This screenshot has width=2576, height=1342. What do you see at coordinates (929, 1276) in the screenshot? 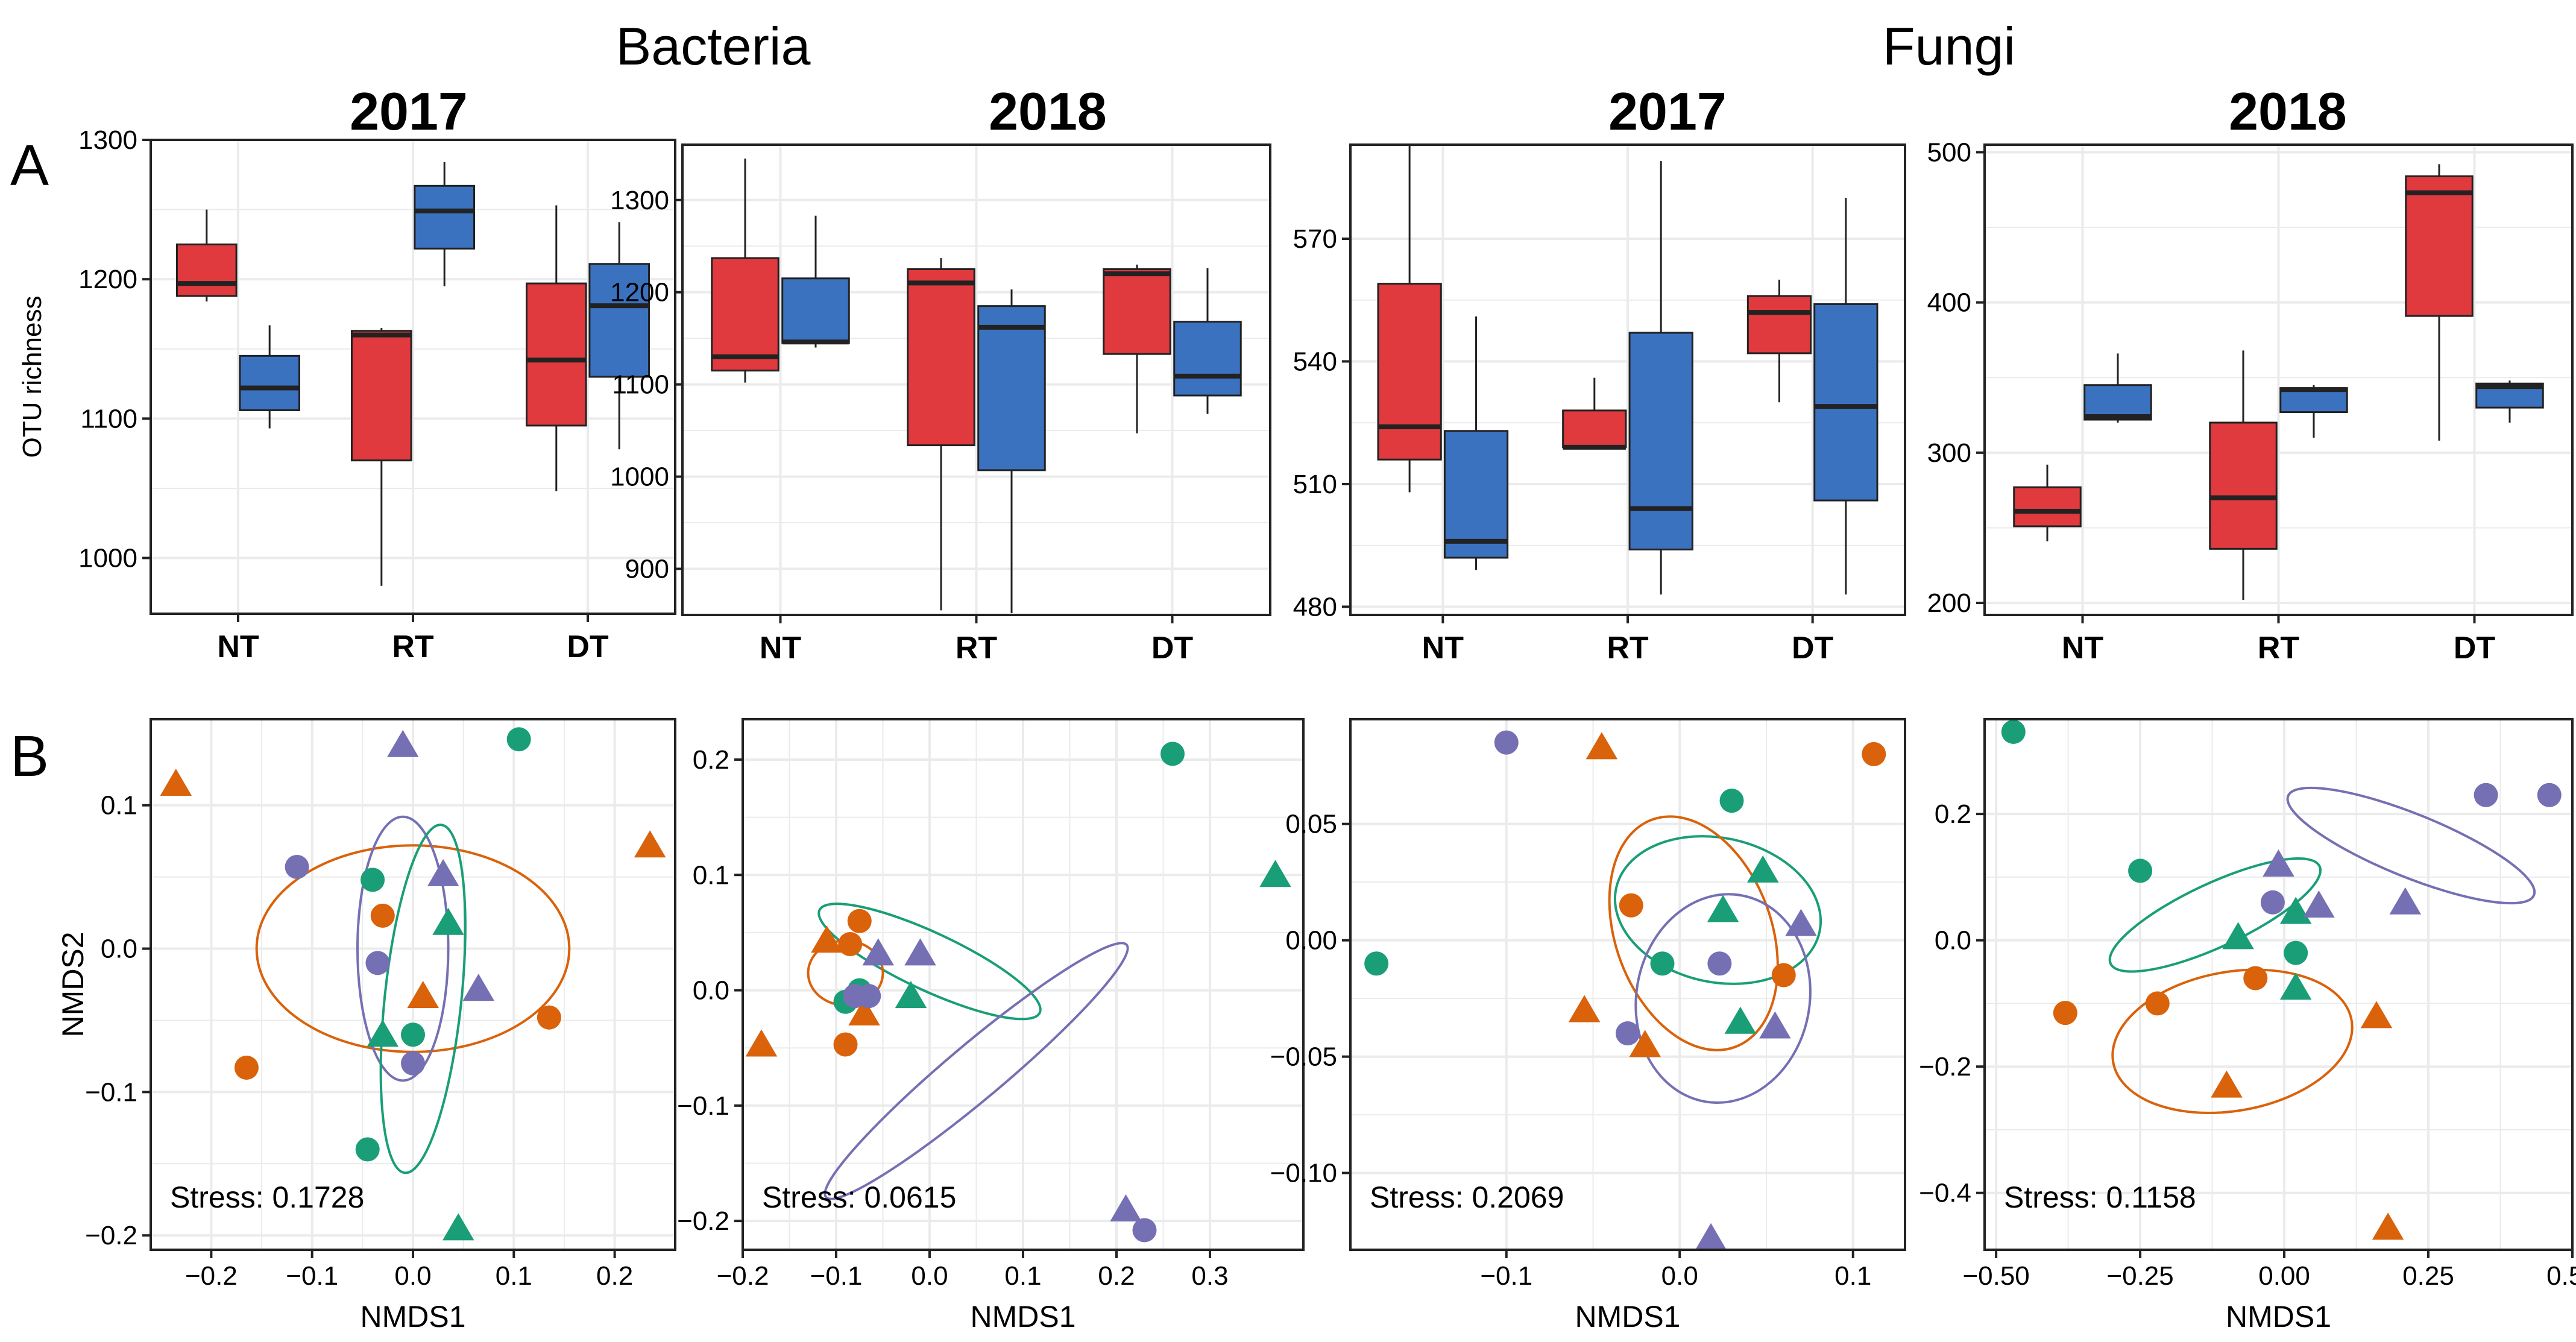
I see `x-tick-label: 0.0` at bounding box center [929, 1276].